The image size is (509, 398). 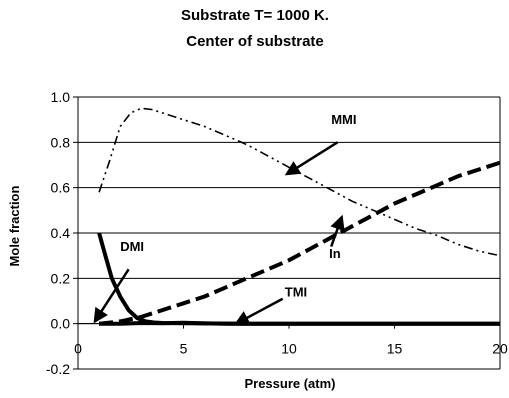 I want to click on chart-title: Substrate T= 1000 K., so click(x=255, y=15).